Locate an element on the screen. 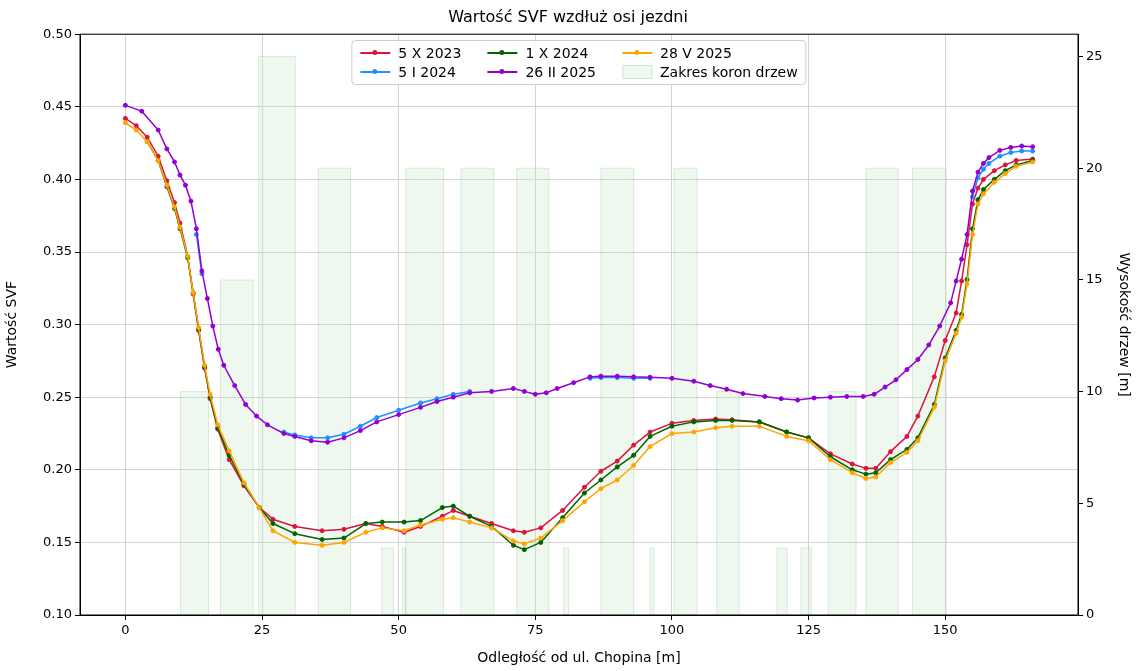 This screenshot has height=671, width=1136. chart-title: Wartość SVF wzdłuż osi jezdni is located at coordinates (568, 16).